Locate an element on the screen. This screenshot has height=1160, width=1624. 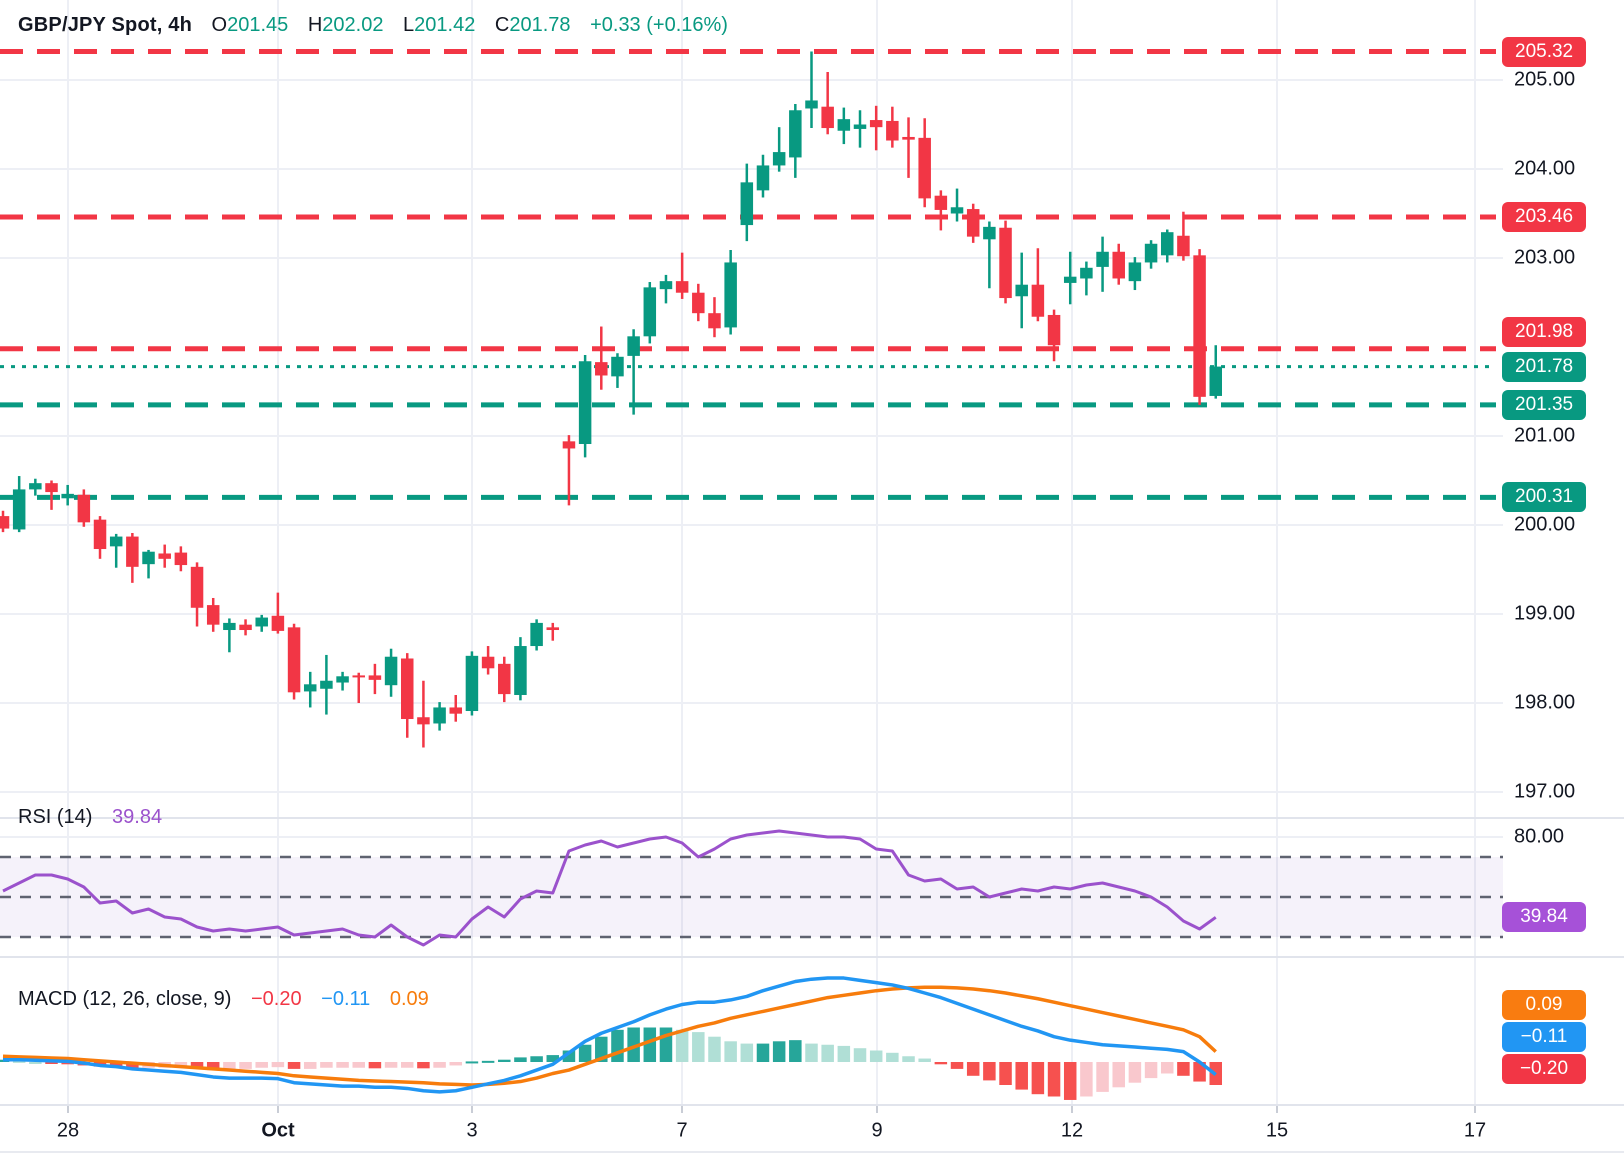
close-value: 201.78 is located at coordinates (540, 25).